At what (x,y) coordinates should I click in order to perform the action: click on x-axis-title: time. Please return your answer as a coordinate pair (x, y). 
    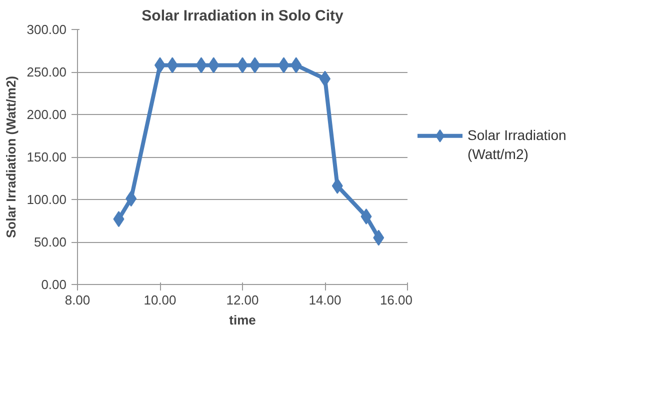
    Looking at the image, I should click on (242, 320).